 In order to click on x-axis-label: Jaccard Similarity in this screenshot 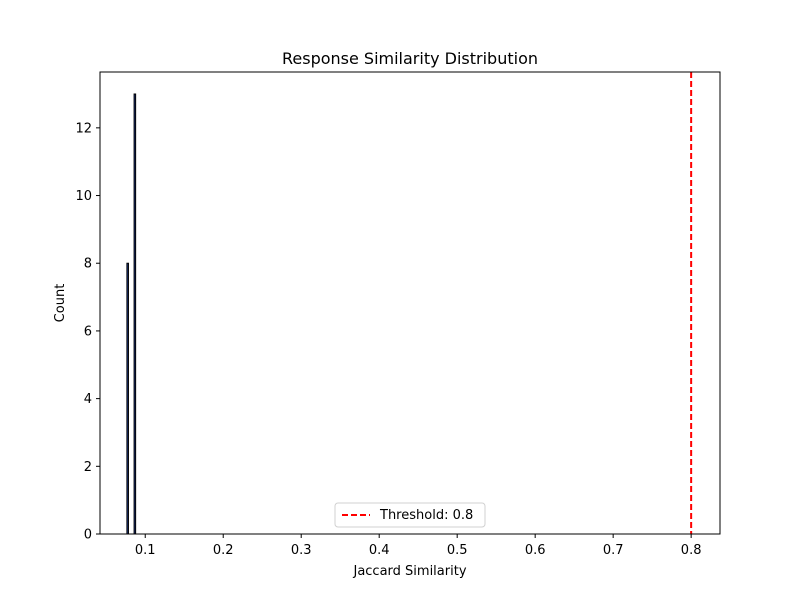, I will do `click(409, 571)`.